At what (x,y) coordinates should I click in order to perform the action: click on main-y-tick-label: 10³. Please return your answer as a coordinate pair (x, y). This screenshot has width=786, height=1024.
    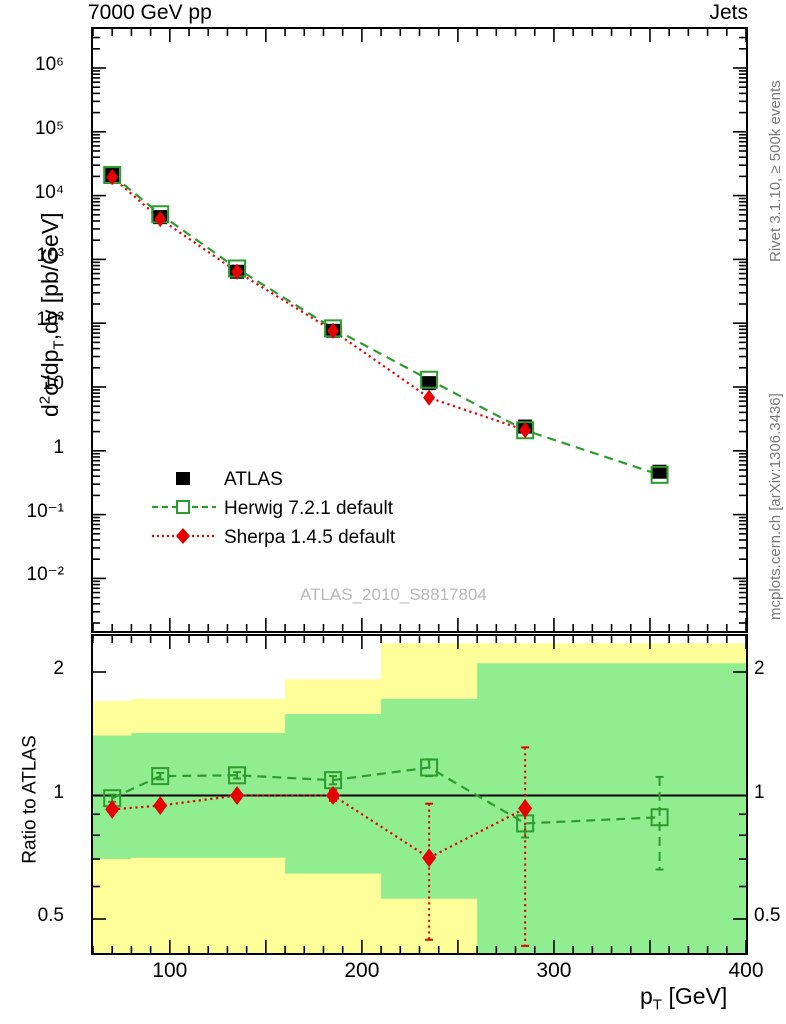
    Looking at the image, I should click on (50, 256).